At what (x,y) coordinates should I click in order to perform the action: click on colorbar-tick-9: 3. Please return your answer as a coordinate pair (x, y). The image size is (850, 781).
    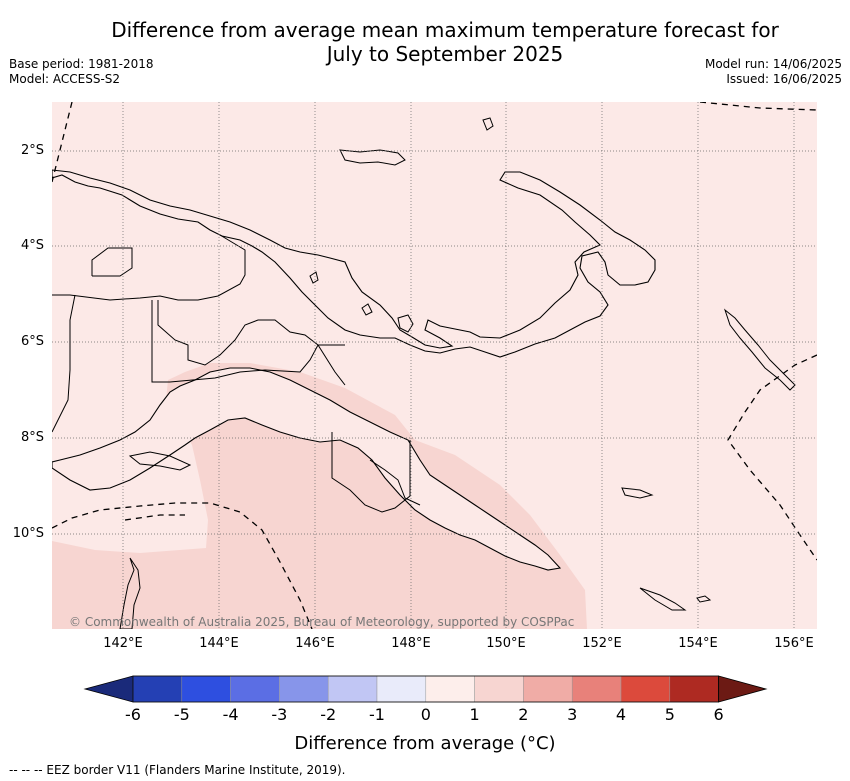
    Looking at the image, I should click on (572, 714).